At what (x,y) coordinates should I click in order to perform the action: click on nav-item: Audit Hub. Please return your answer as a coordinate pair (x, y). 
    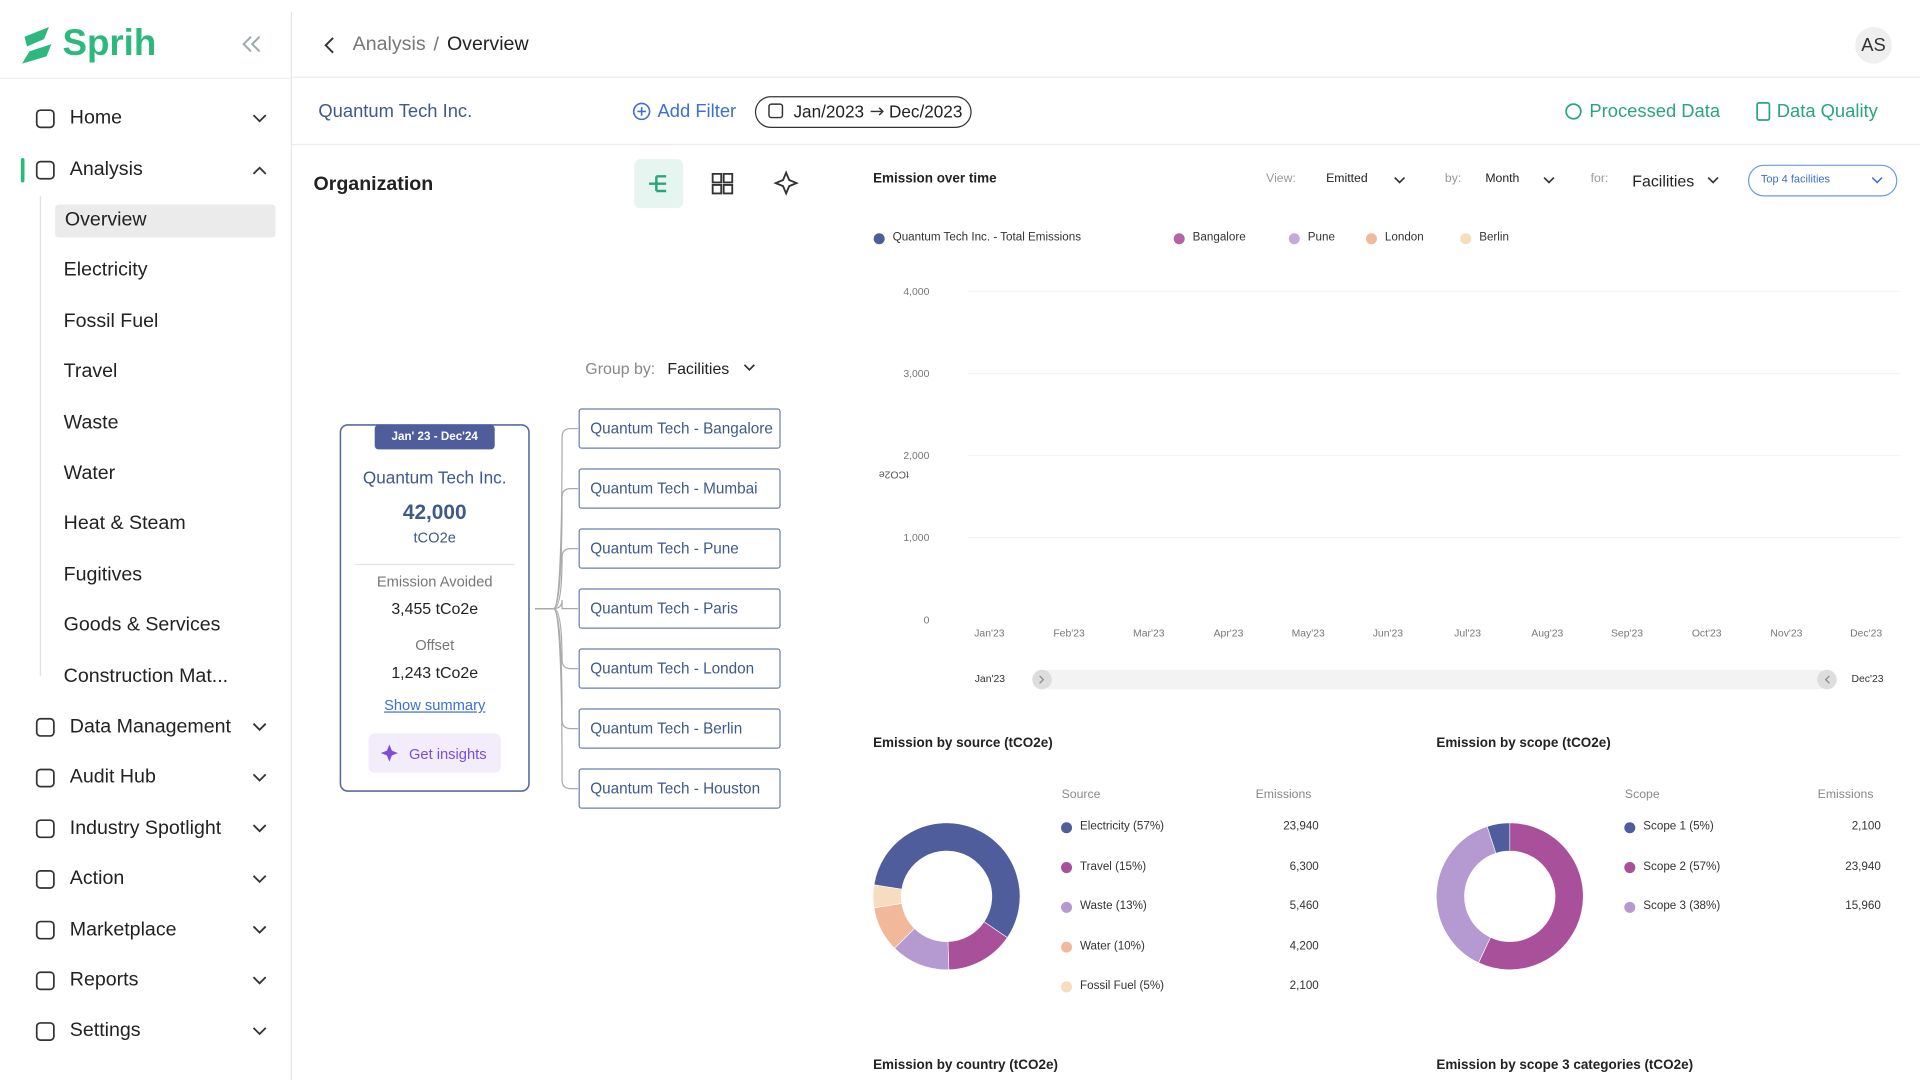
    Looking at the image, I should click on (112, 777).